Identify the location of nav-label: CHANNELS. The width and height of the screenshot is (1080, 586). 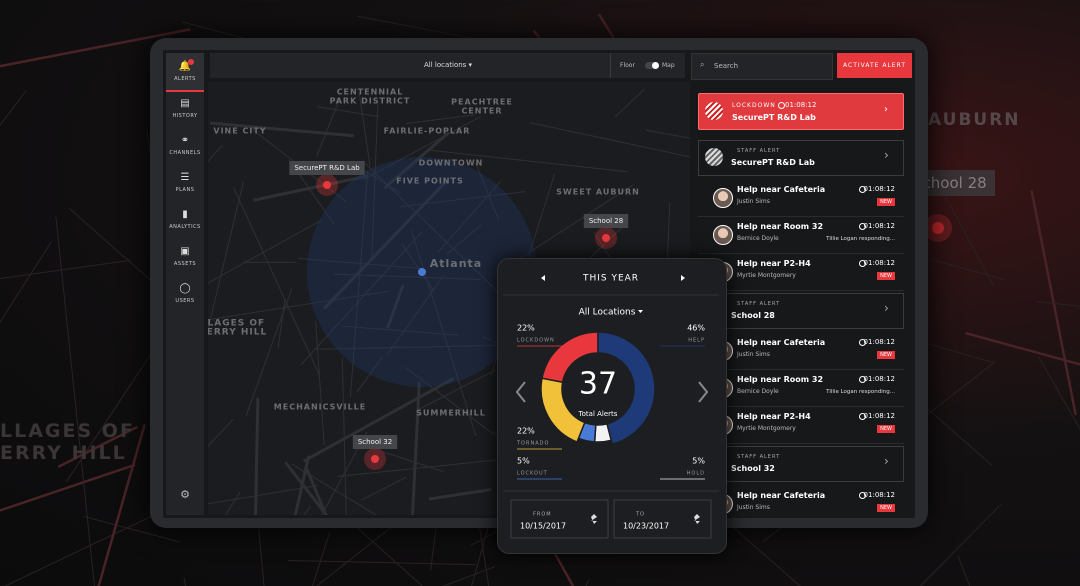
(185, 153).